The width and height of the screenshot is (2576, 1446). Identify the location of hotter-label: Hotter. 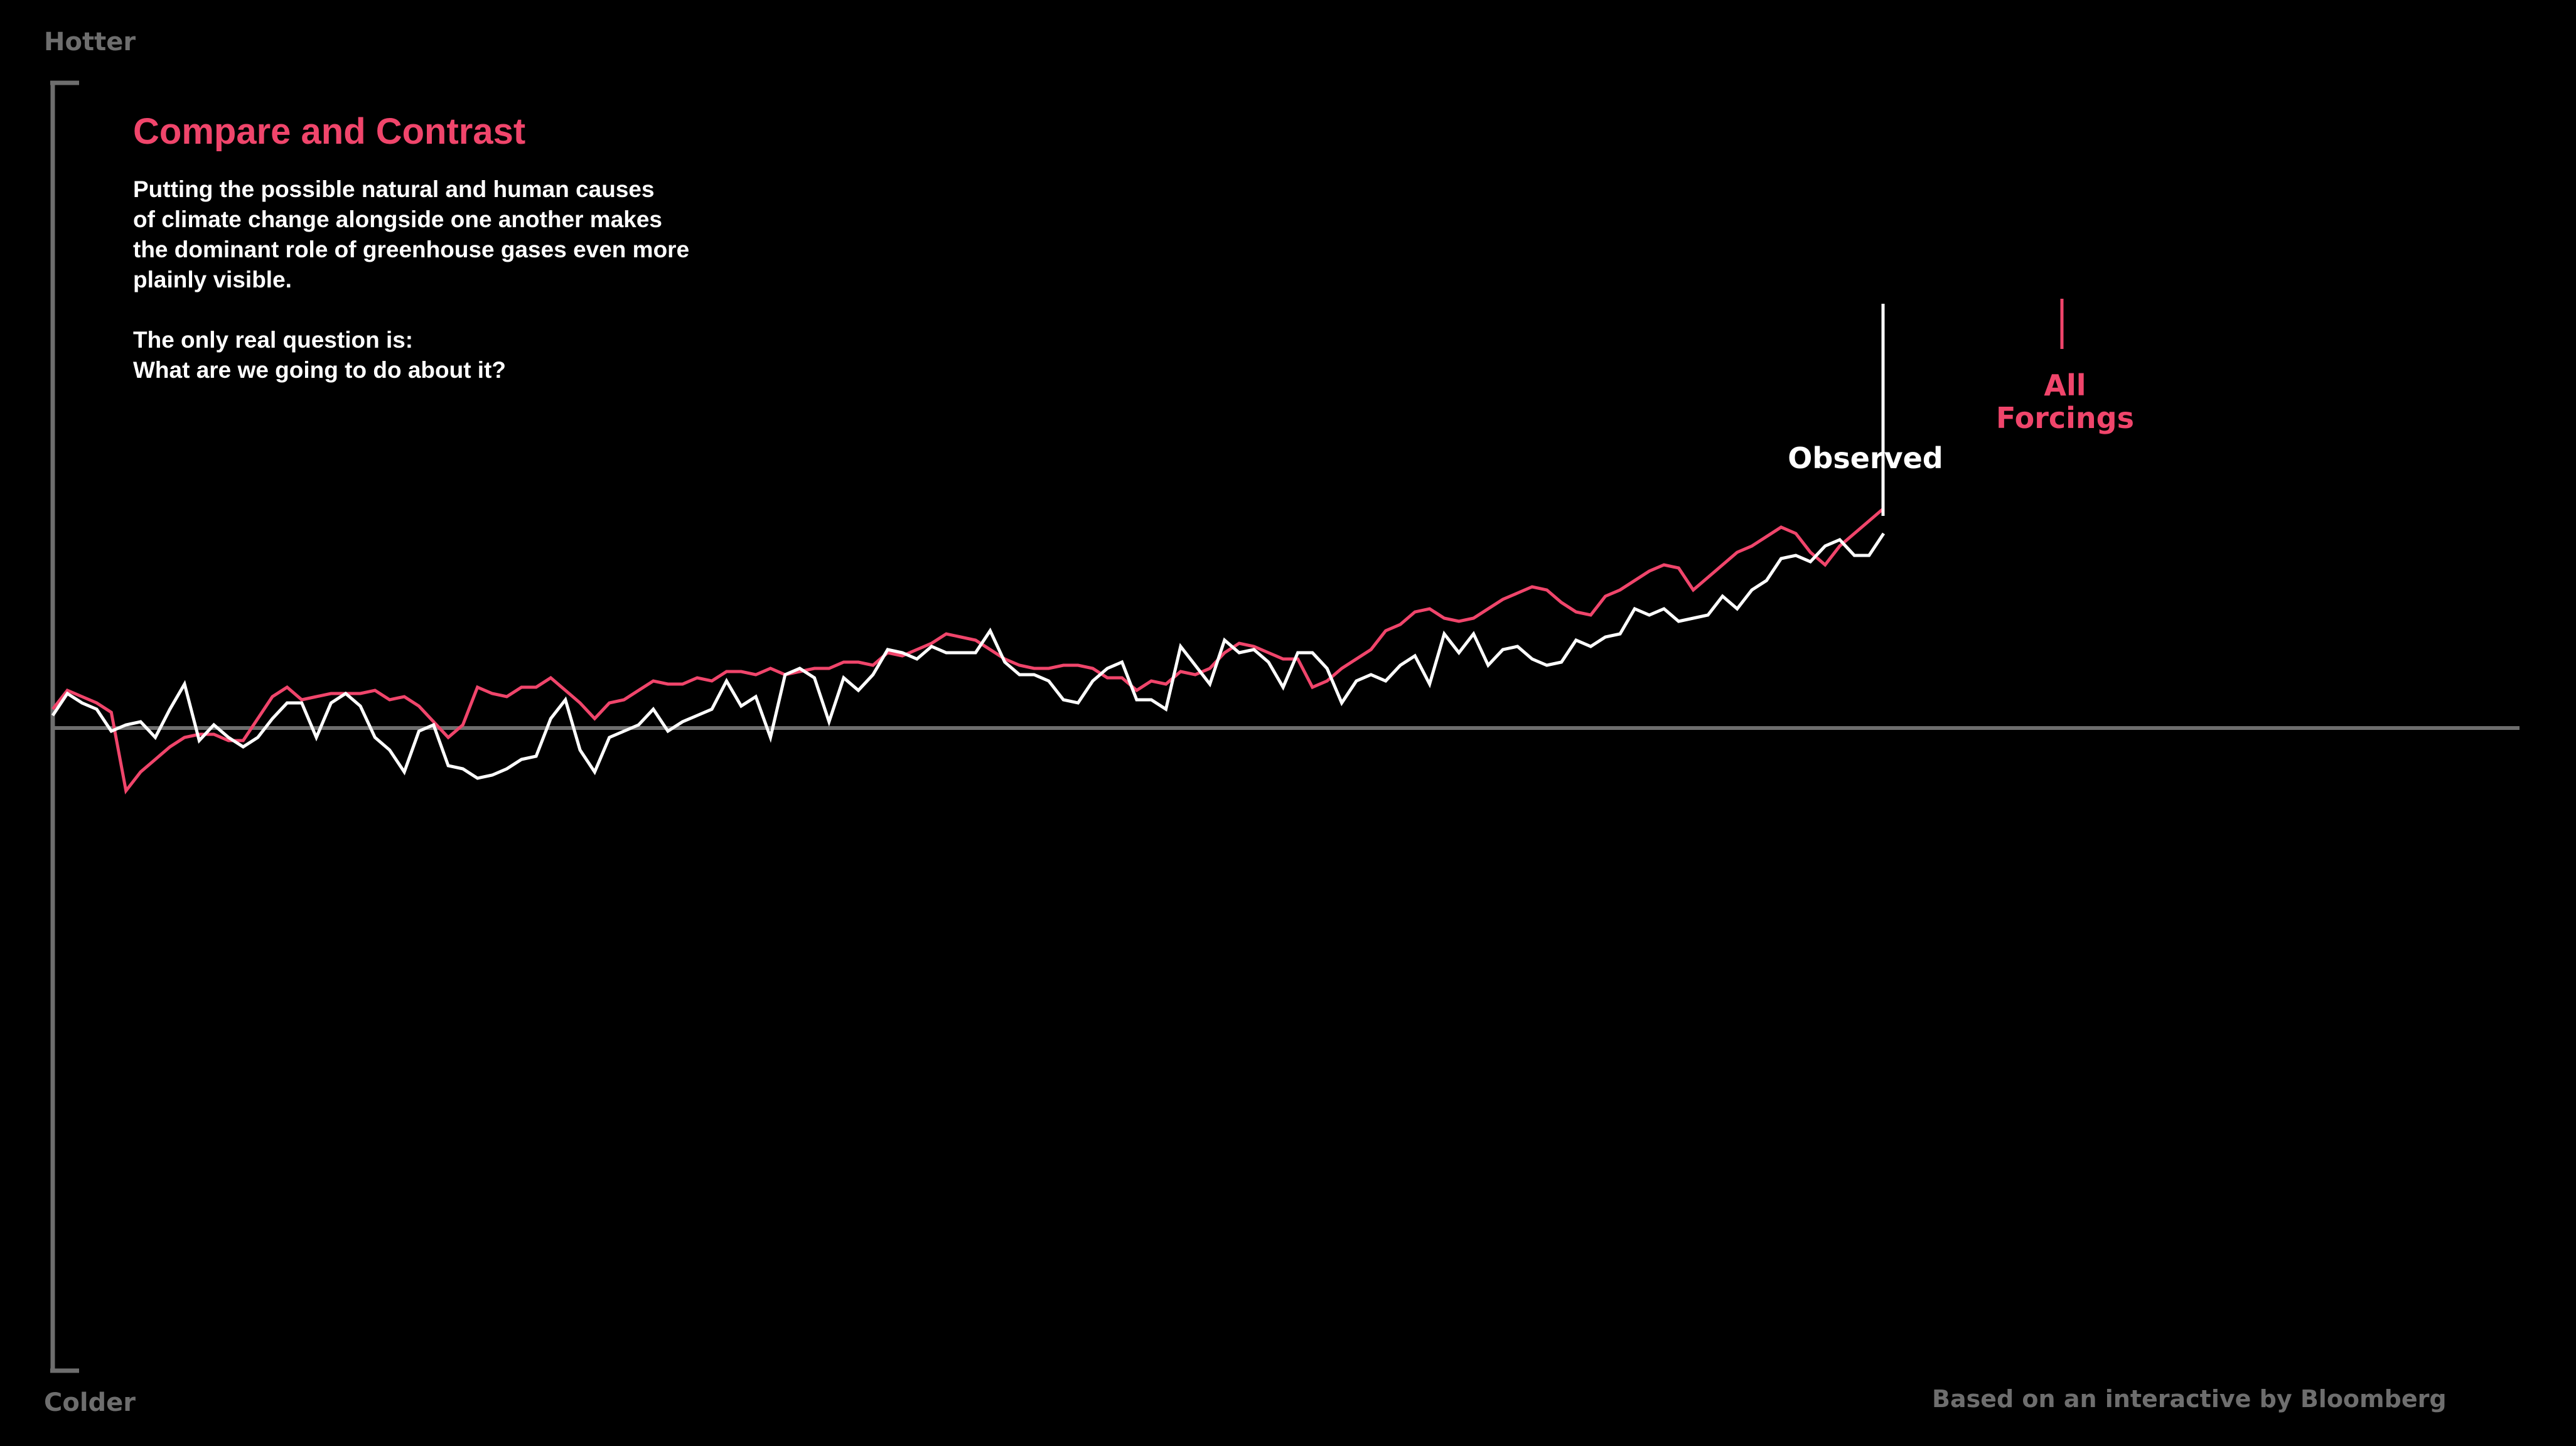
(90, 42).